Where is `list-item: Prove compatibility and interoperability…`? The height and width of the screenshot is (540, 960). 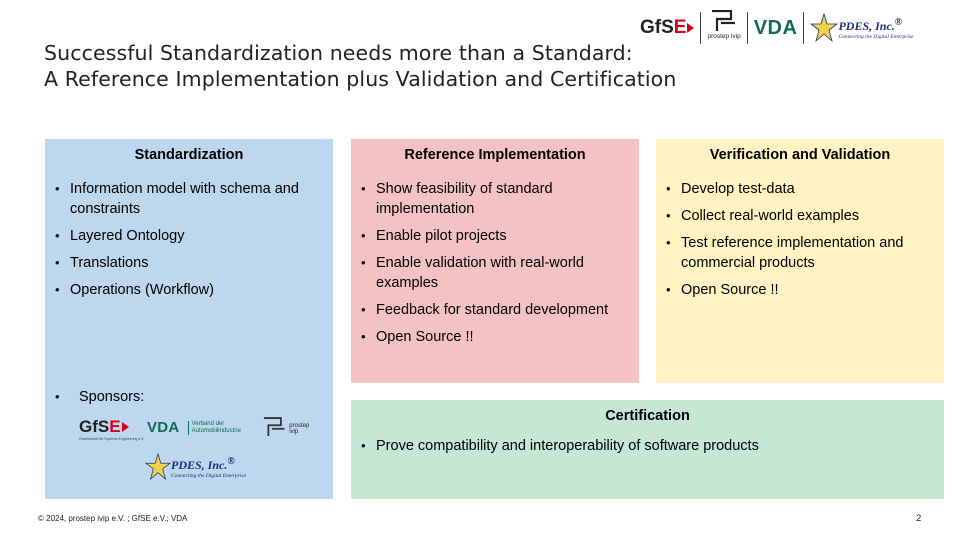 list-item: Prove compatibility and interoperability… is located at coordinates (646, 446).